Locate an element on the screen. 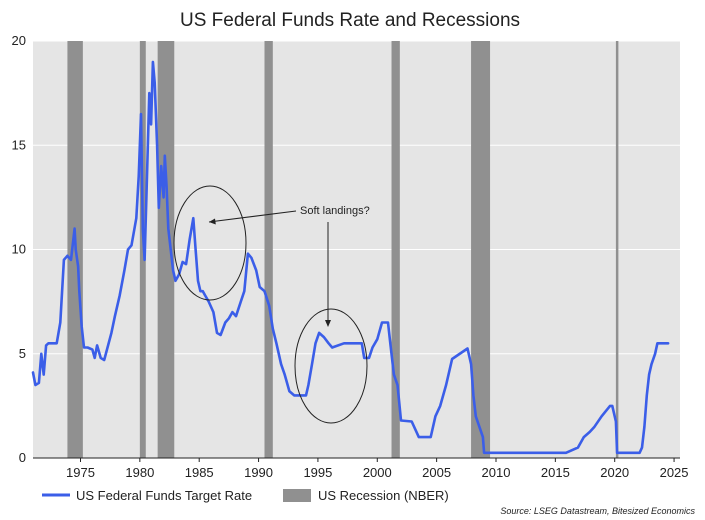  y-tick-label: 5 is located at coordinates (22, 353).